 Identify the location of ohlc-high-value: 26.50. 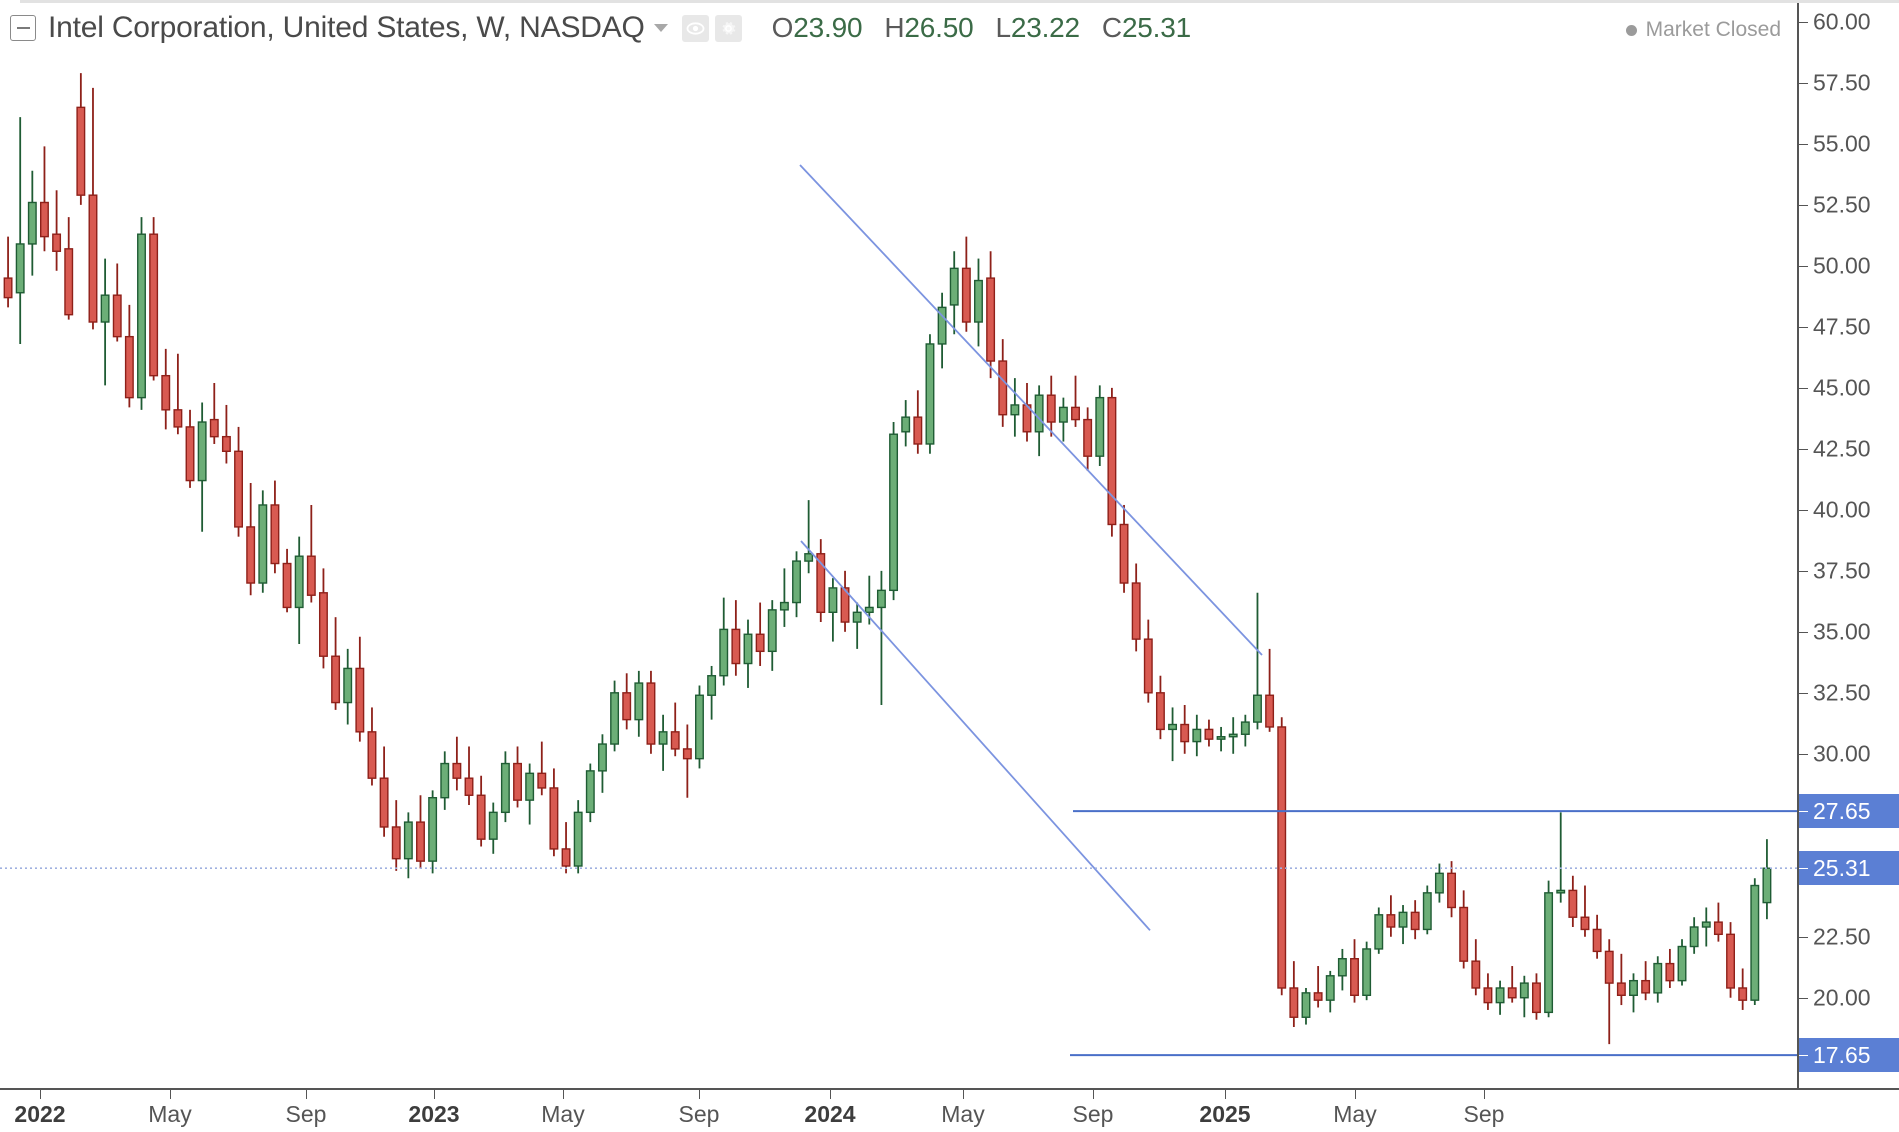
(939, 27).